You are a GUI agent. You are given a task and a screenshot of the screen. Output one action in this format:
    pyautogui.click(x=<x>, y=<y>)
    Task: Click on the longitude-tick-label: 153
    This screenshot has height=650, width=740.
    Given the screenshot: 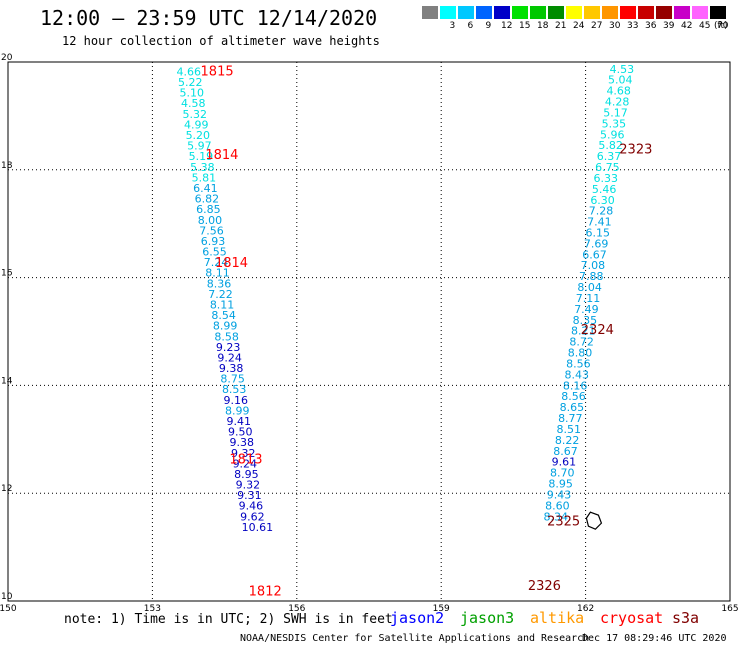 What is the action you would take?
    pyautogui.click(x=152, y=609)
    